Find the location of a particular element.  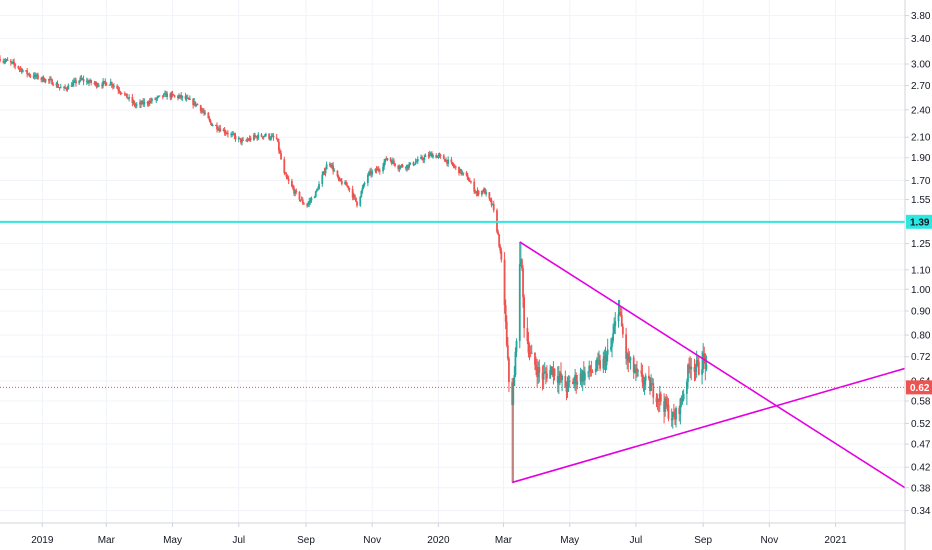

time-axis-area is located at coordinates (452, 536).